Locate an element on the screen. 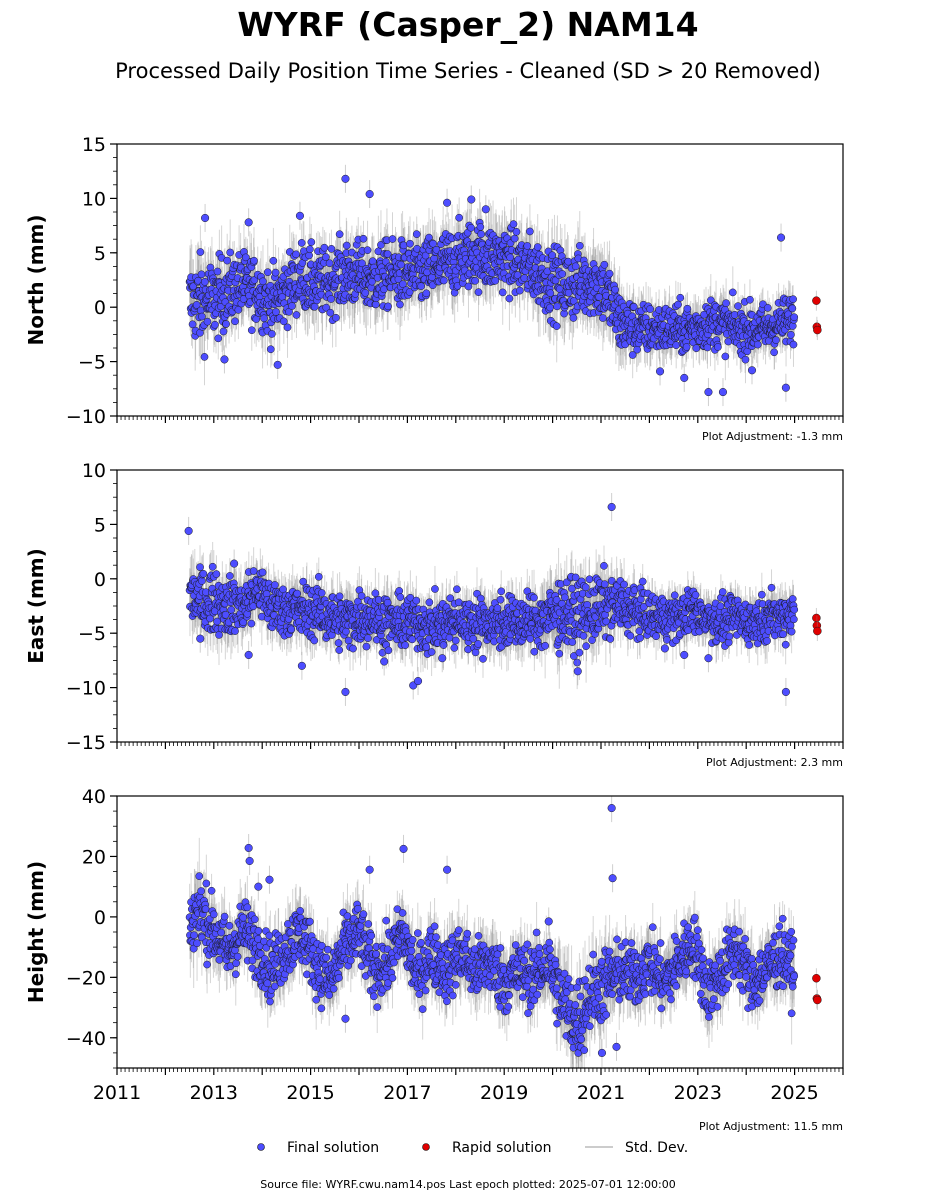  plot-area is located at coordinates (503, 285).